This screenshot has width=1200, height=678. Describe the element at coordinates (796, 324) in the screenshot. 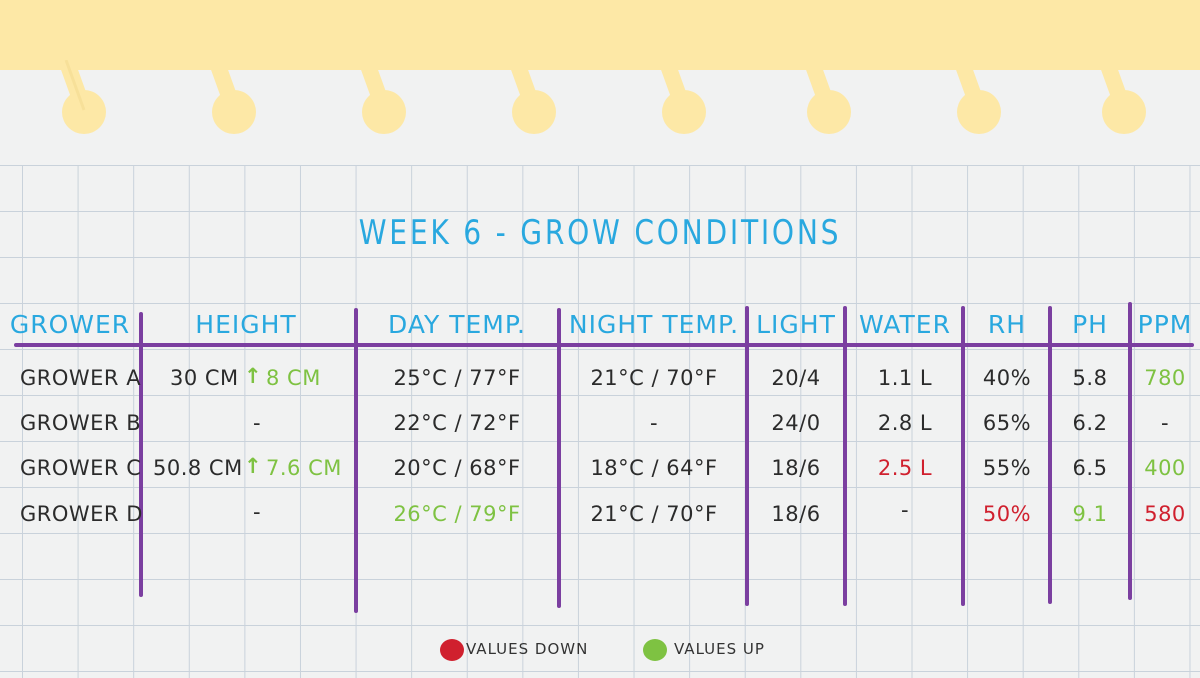

I see `column-header-light: LIGHT` at that location.